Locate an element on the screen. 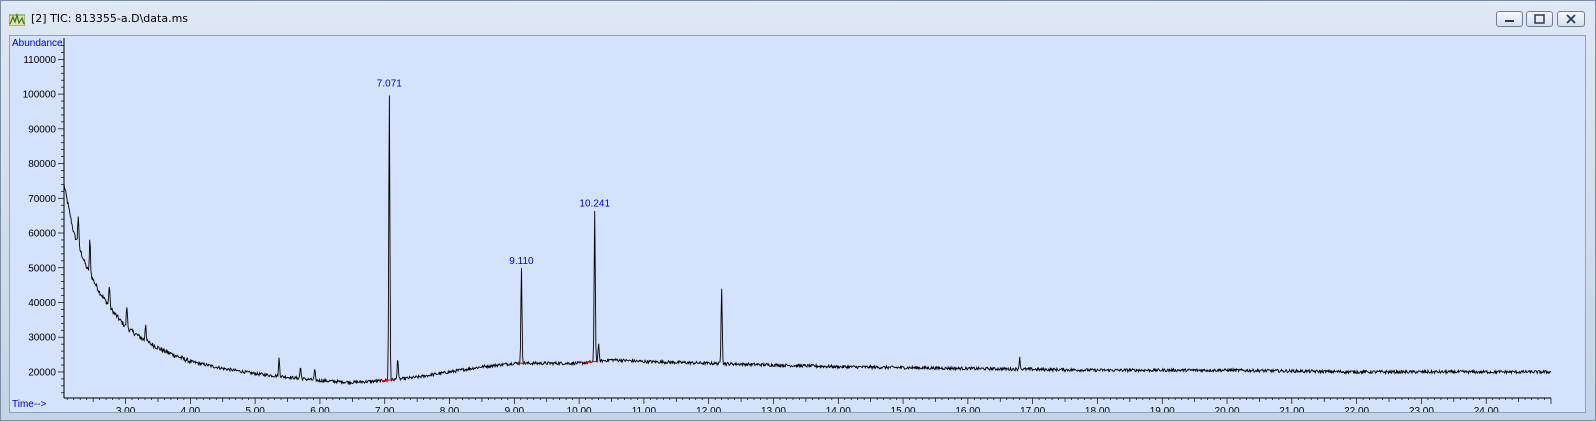 This screenshot has height=421, width=1596. x-tick-label: 16.00 is located at coordinates (967, 409).